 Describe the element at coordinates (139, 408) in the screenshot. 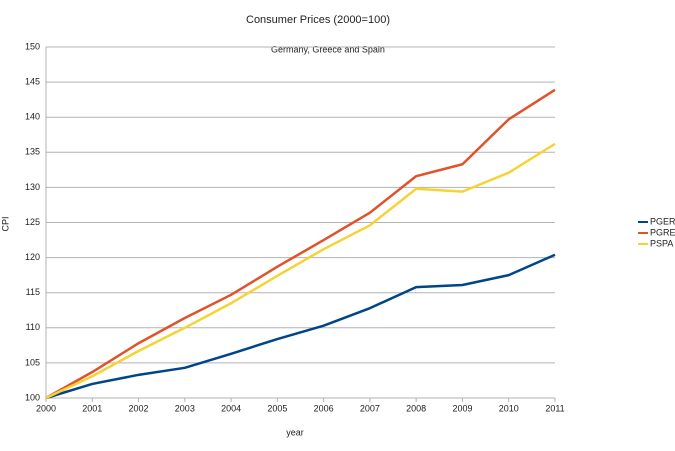

I see `x-tick-label: 2002` at that location.